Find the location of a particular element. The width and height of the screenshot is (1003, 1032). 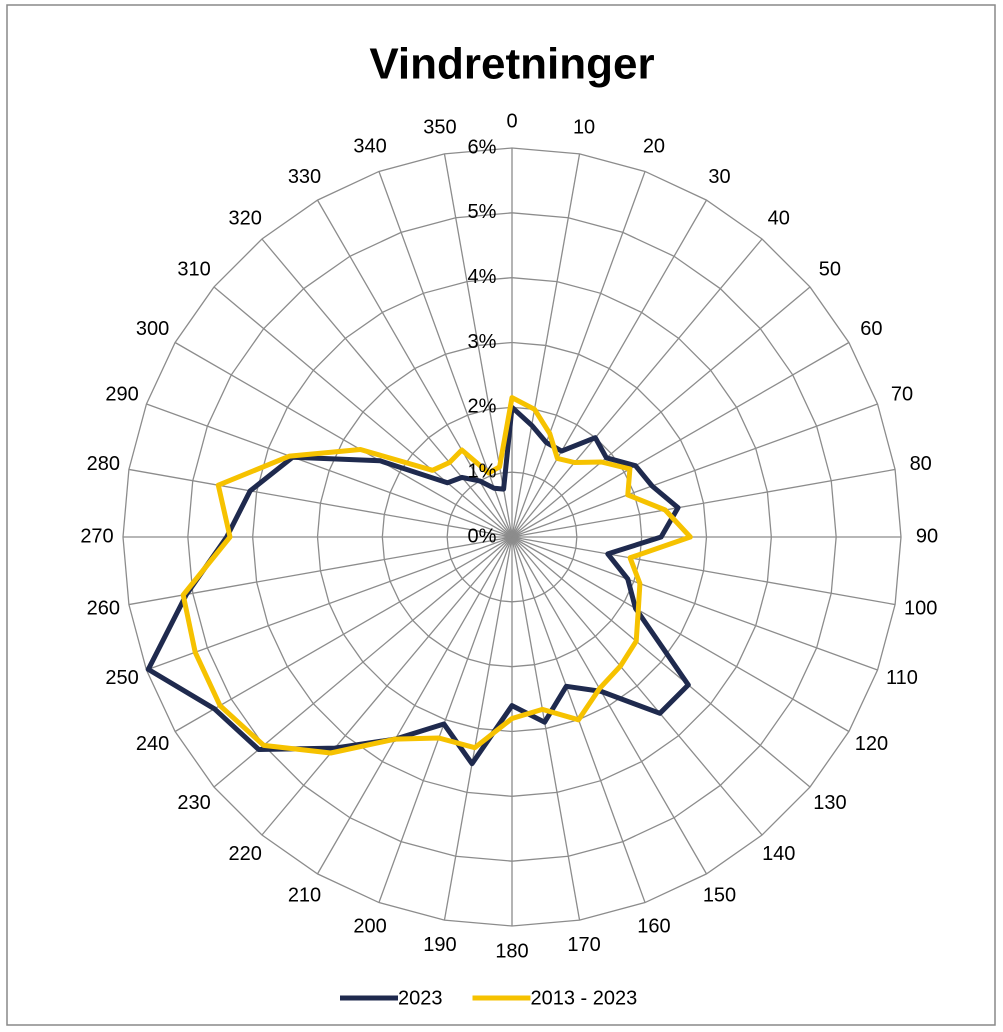

r-tick-label: 3% is located at coordinates (482, 342).